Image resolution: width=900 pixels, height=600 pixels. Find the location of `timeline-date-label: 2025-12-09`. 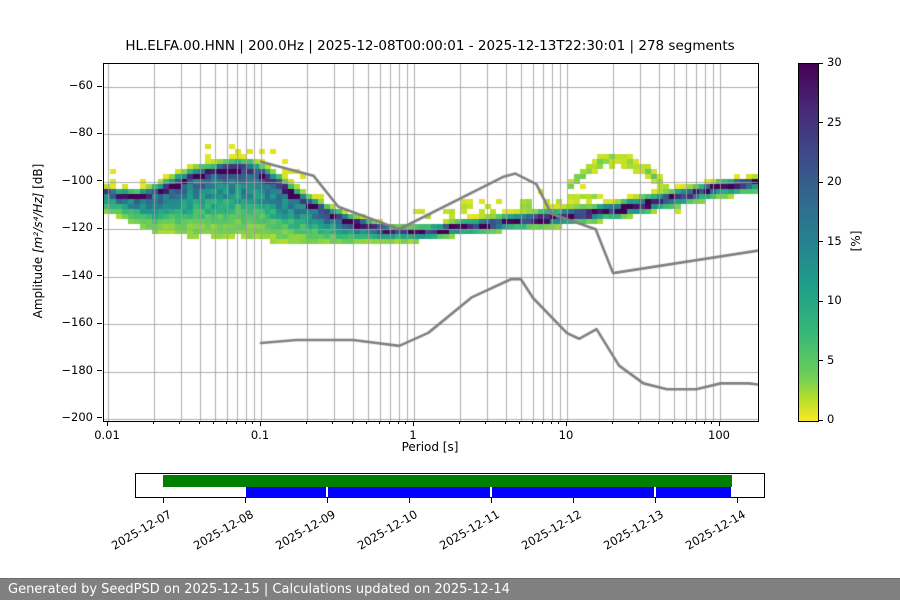

timeline-date-label: 2025-12-09 is located at coordinates (305, 530).